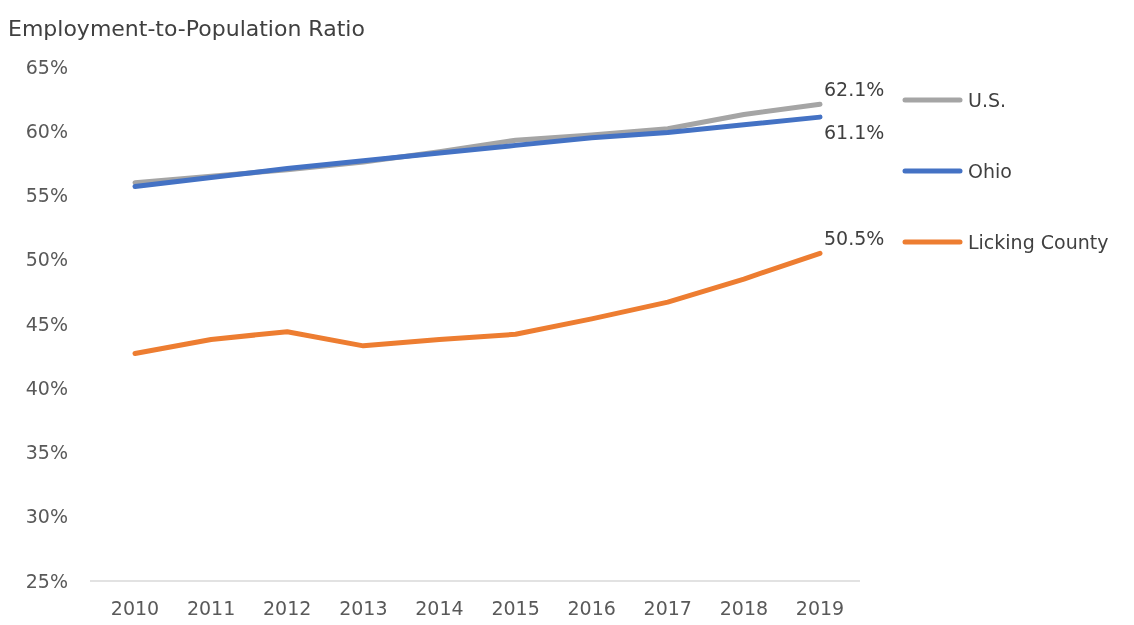  Describe the element at coordinates (46, 516) in the screenshot. I see `y-tick-label: 30%` at that location.